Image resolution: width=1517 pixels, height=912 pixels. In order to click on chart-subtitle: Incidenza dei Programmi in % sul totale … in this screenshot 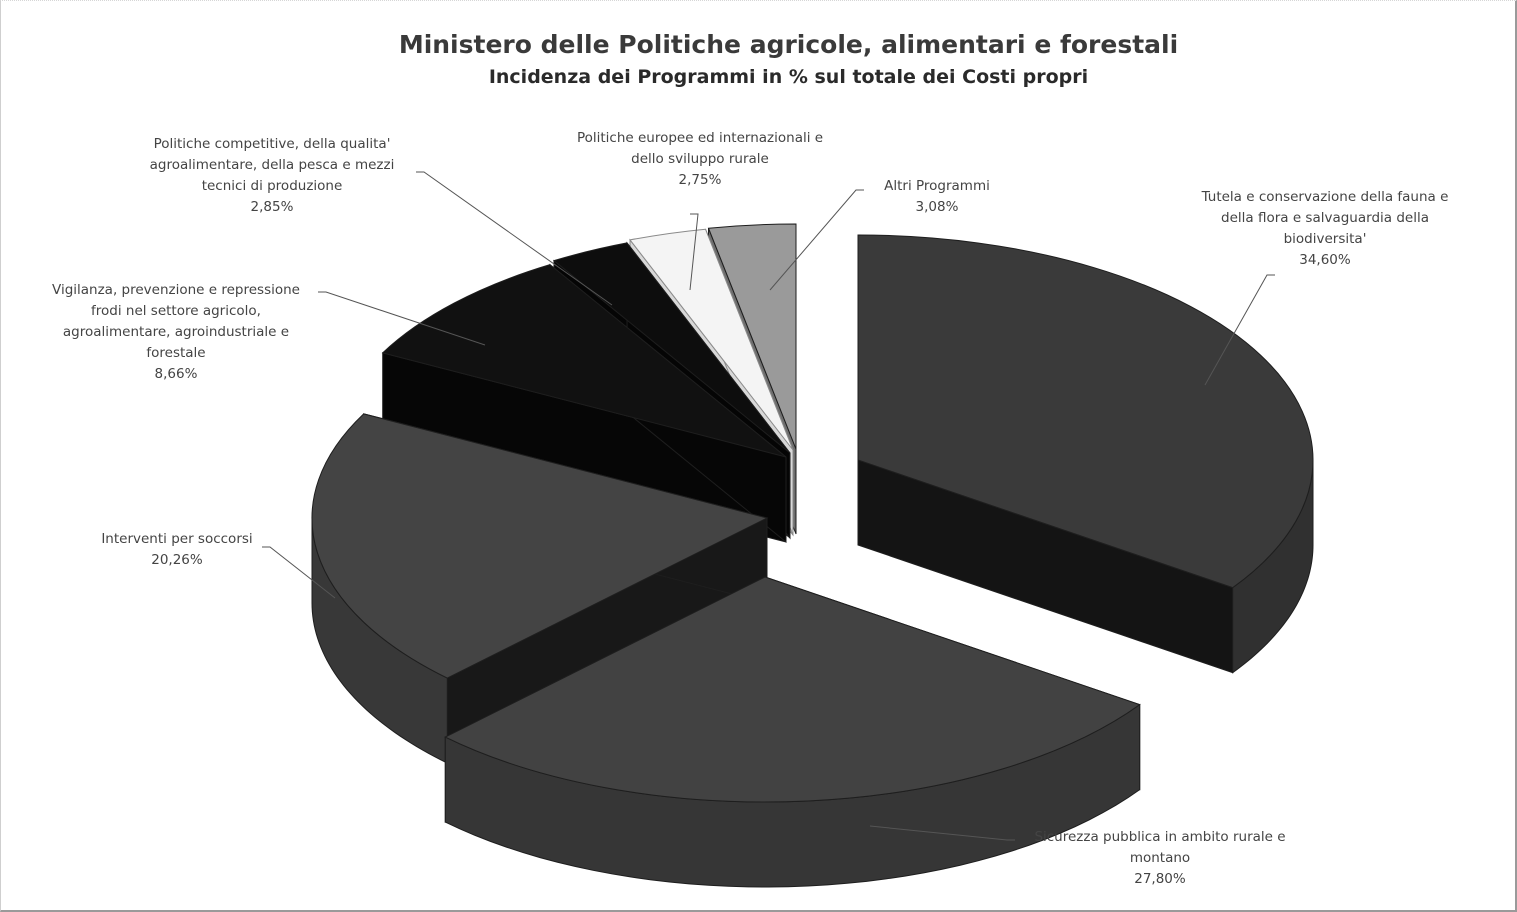, I will do `click(788, 77)`.